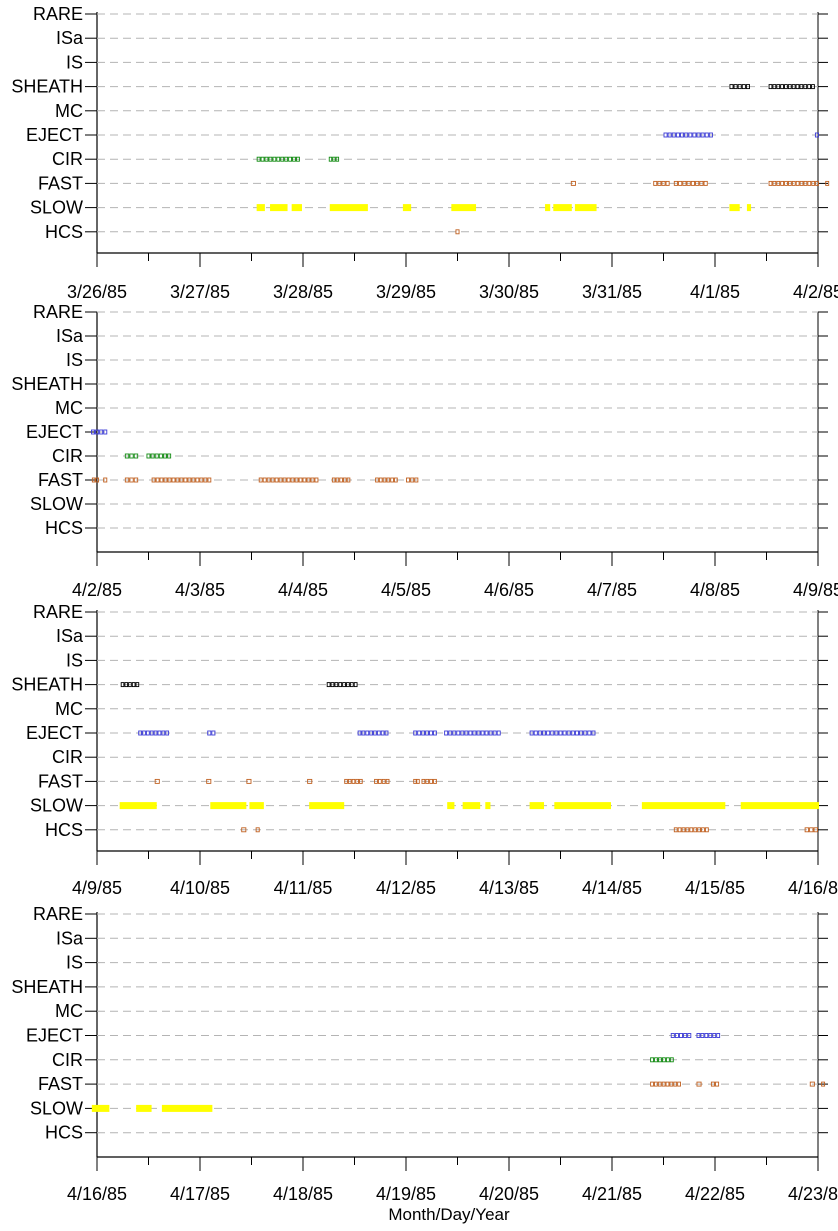 The image size is (838, 1231). What do you see at coordinates (54, 135) in the screenshot?
I see `y-tick-label: EJECT` at bounding box center [54, 135].